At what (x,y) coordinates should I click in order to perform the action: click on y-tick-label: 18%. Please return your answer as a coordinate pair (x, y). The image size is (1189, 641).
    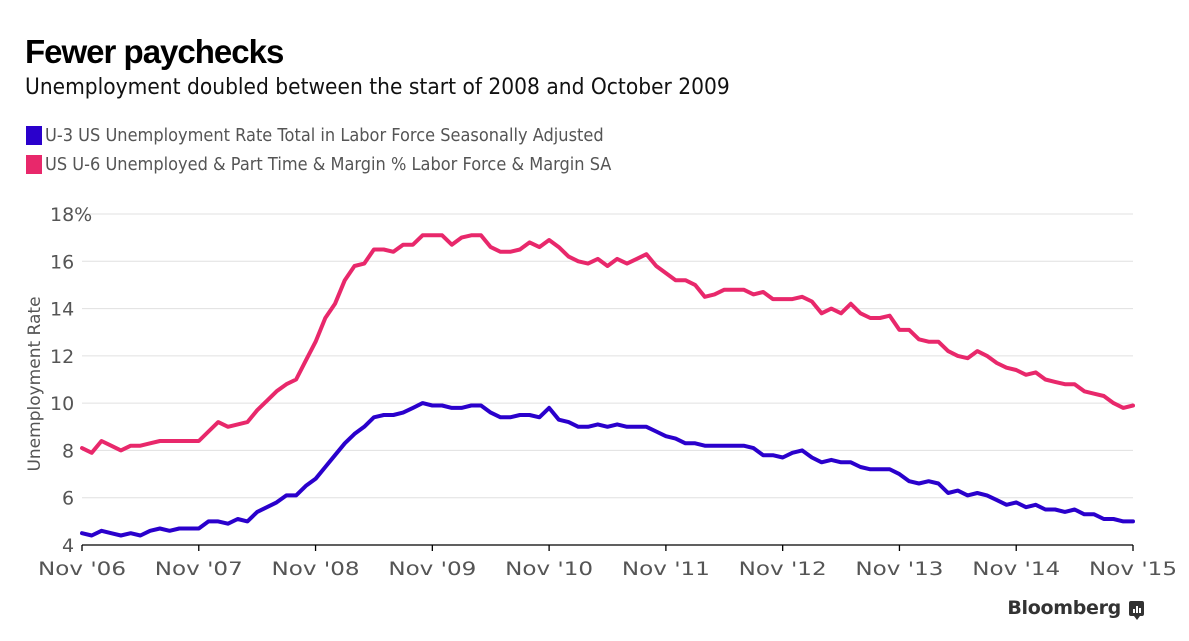
    Looking at the image, I should click on (71, 215).